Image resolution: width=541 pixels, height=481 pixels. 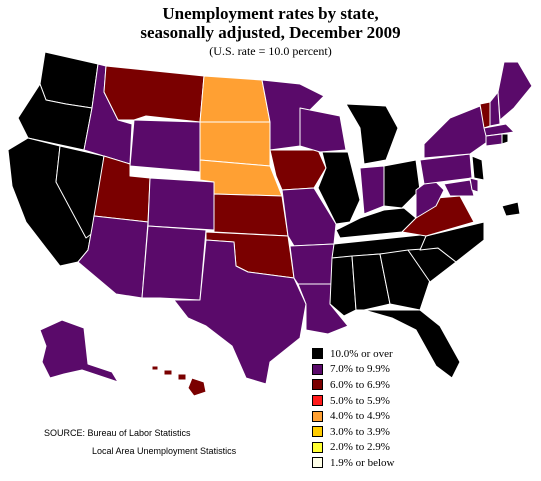 What do you see at coordinates (515, 91) in the screenshot?
I see `state-maine` at bounding box center [515, 91].